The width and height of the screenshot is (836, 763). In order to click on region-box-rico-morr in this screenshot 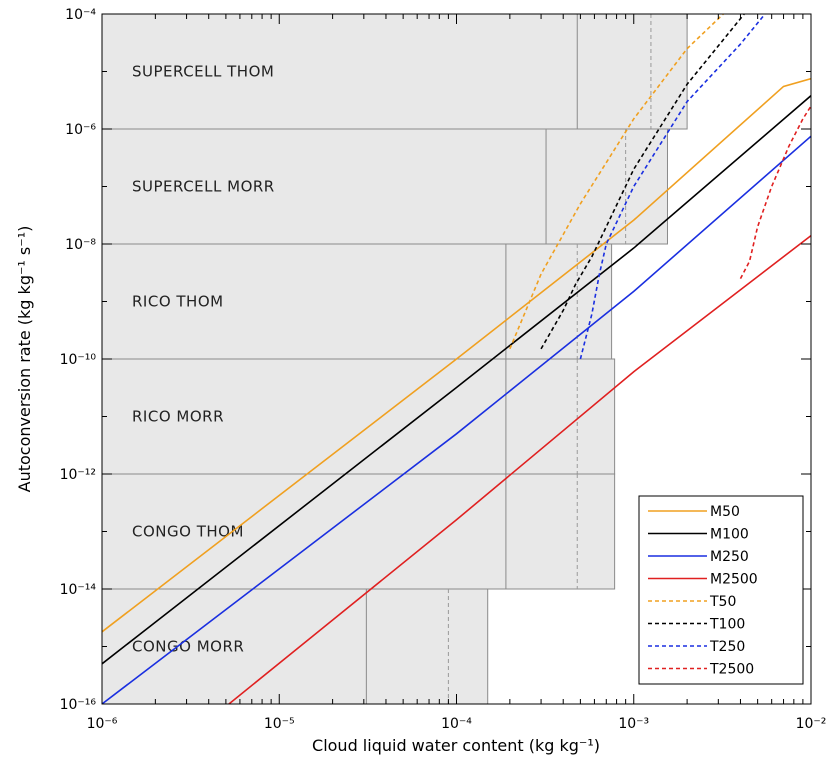, I will do `click(358, 416)`.